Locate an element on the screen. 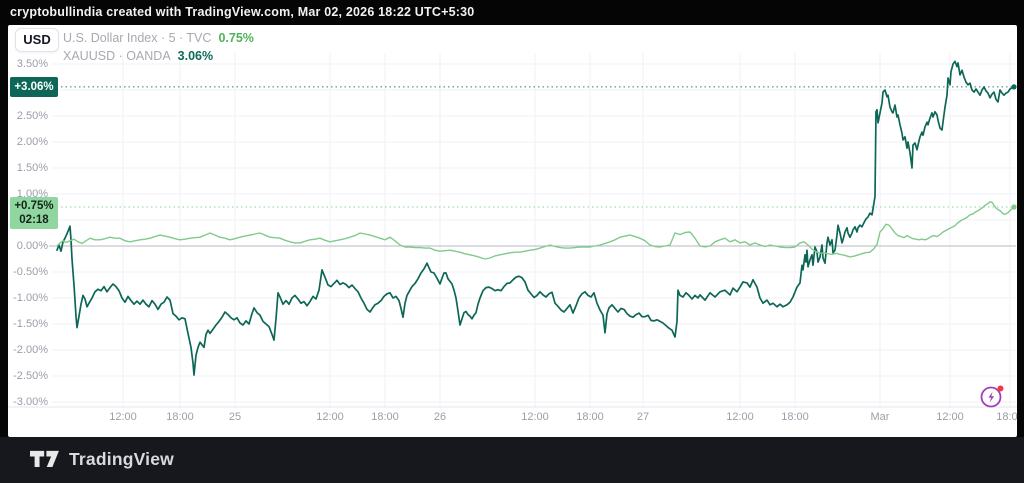 This screenshot has height=483, width=1024. tradingview-logo-text: TradingView is located at coordinates (121, 459).